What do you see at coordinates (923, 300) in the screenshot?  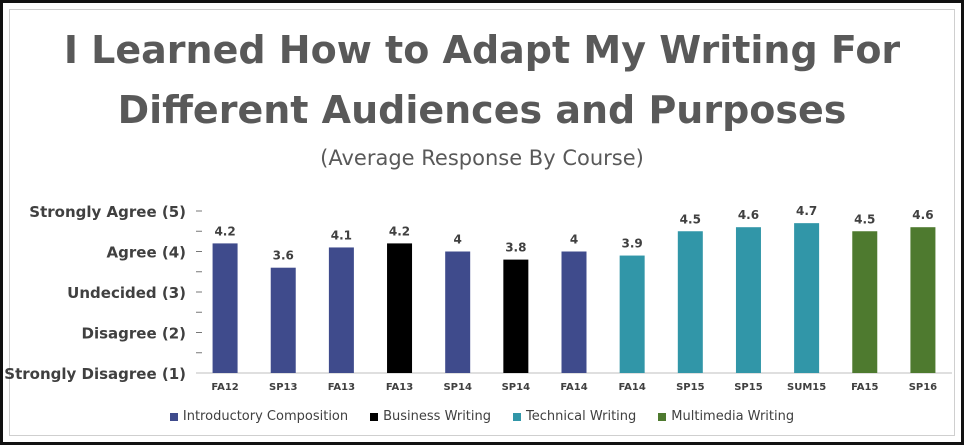 I see `bar-sp16-multimedia` at bounding box center [923, 300].